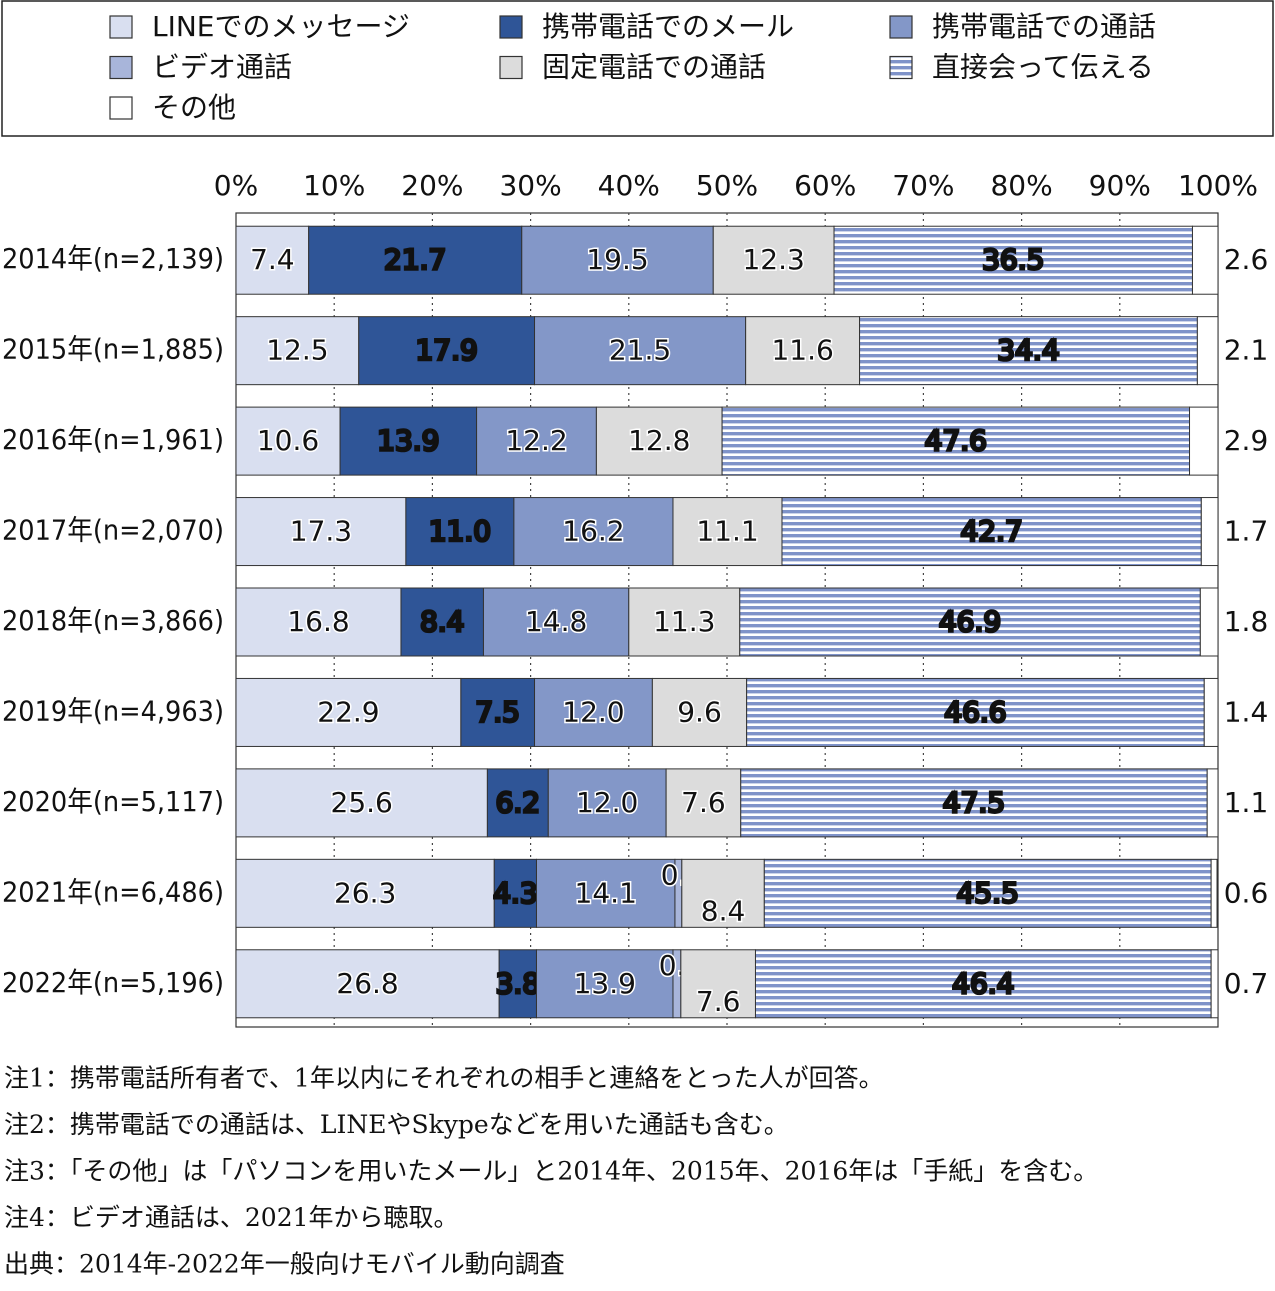 Image resolution: width=1275 pixels, height=1291 pixels. Describe the element at coordinates (113, 620) in the screenshot. I see `category-label: 2018年(n=3,866)` at that location.